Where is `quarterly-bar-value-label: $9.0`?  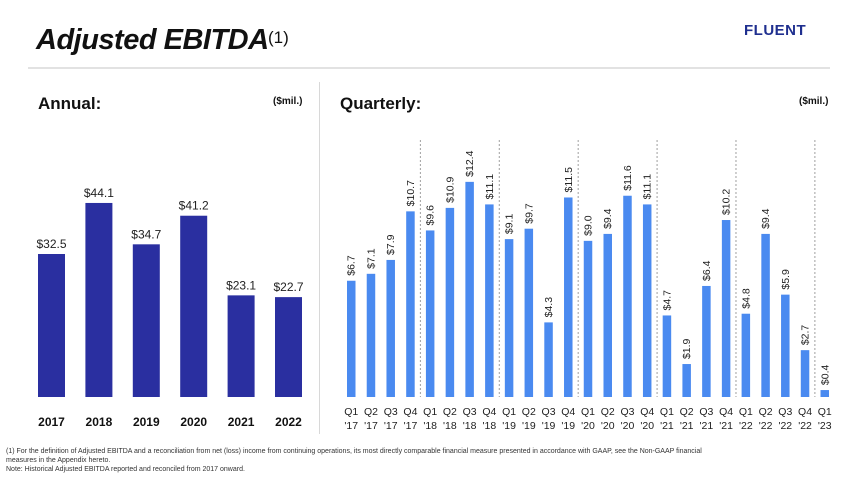
quarterly-bar-value-label: $9.0 is located at coordinates (589, 225).